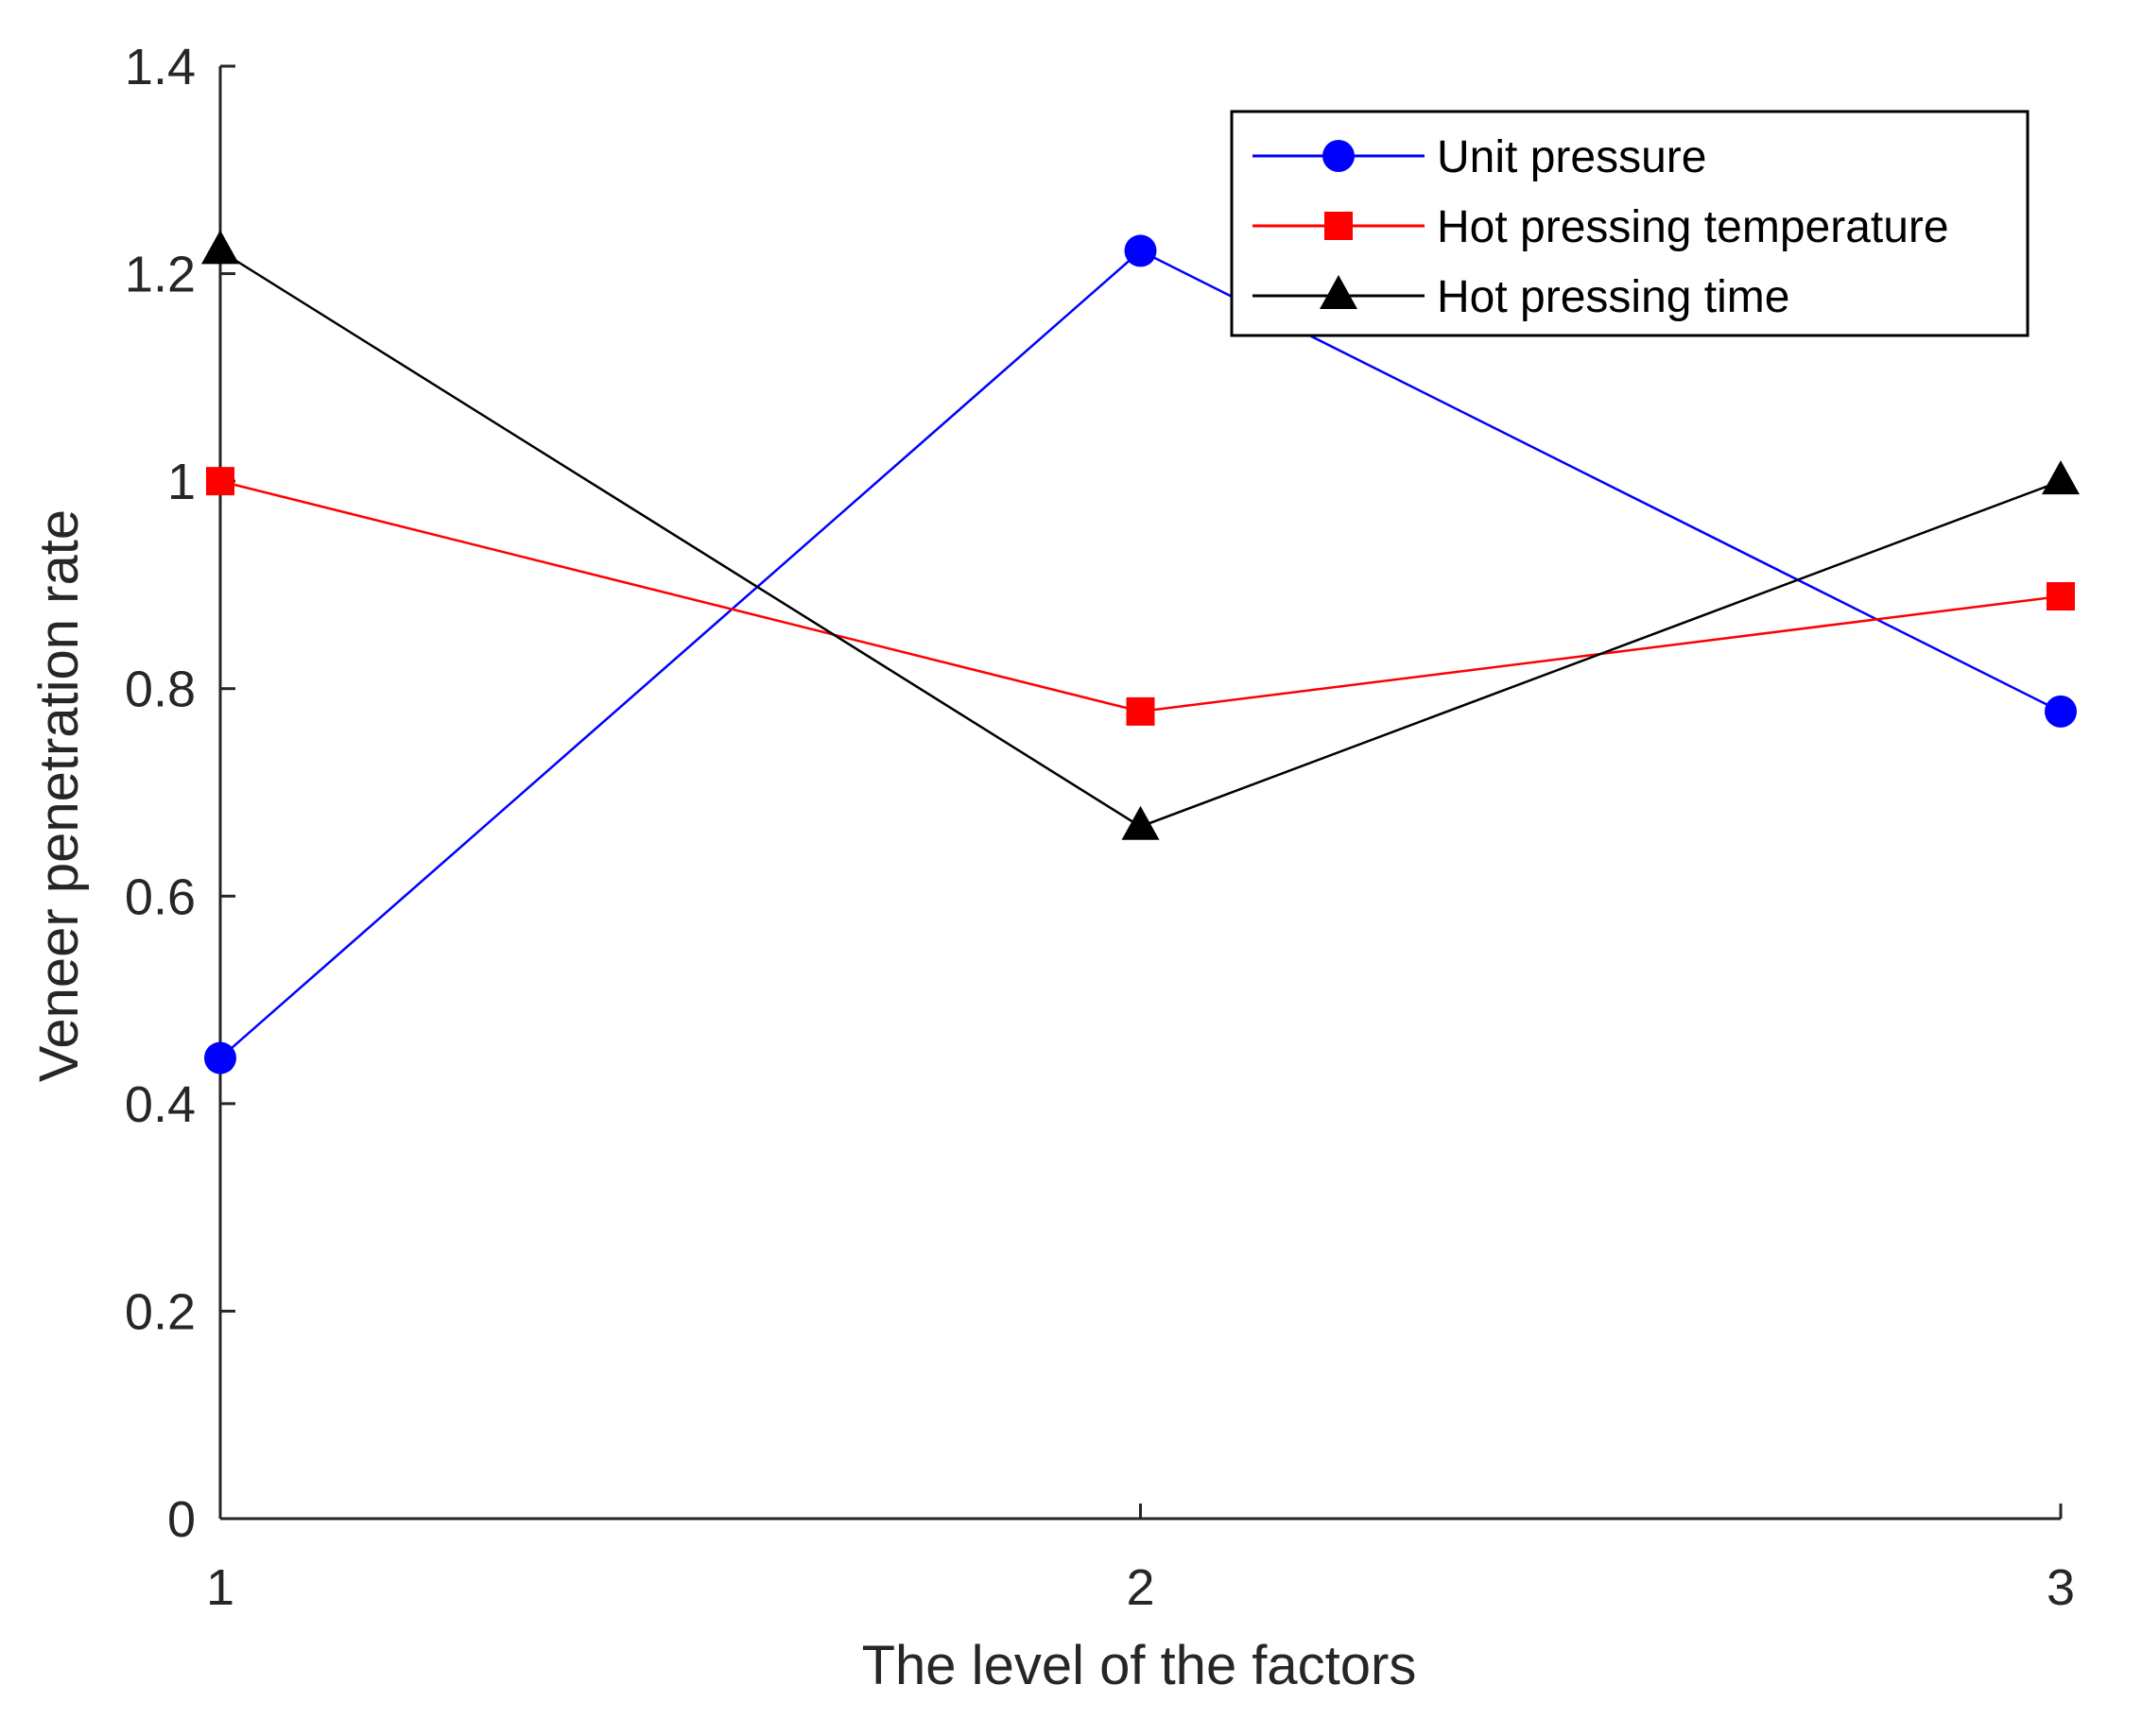 This screenshot has width=2142, height=1736. What do you see at coordinates (1693, 227) in the screenshot?
I see `legend-label: Hot pressing temperature` at bounding box center [1693, 227].